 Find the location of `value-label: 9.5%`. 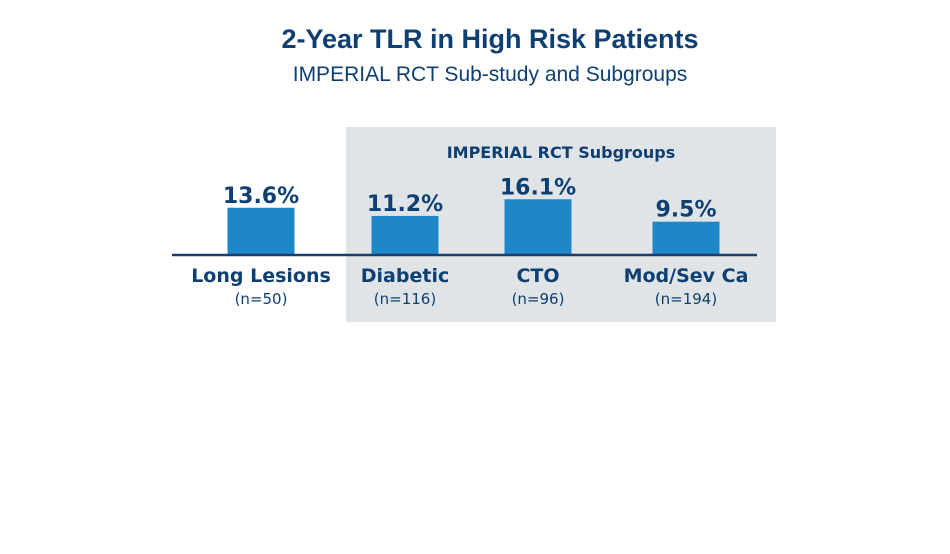

value-label: 9.5% is located at coordinates (685, 210).